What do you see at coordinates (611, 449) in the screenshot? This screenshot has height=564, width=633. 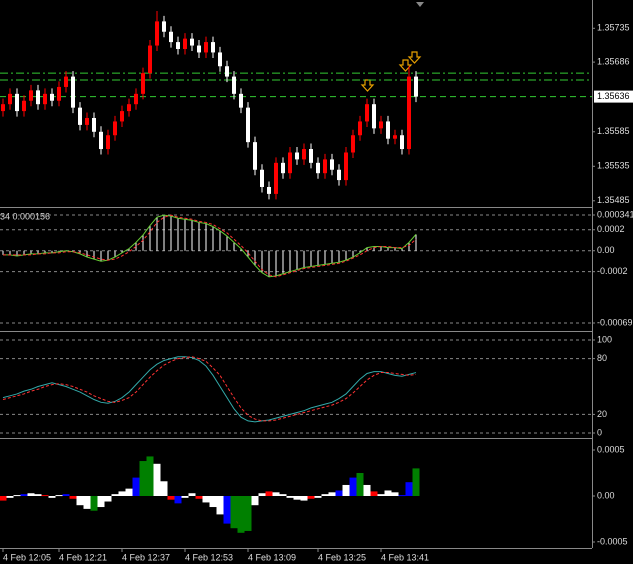 I see `y-tick-label: 0.0005` at bounding box center [611, 449].